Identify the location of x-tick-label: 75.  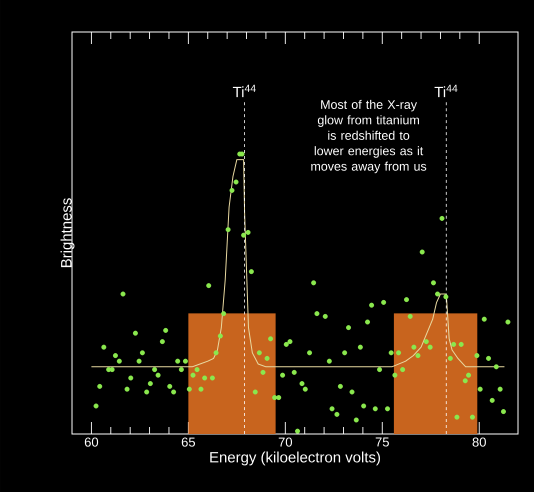
(382, 442).